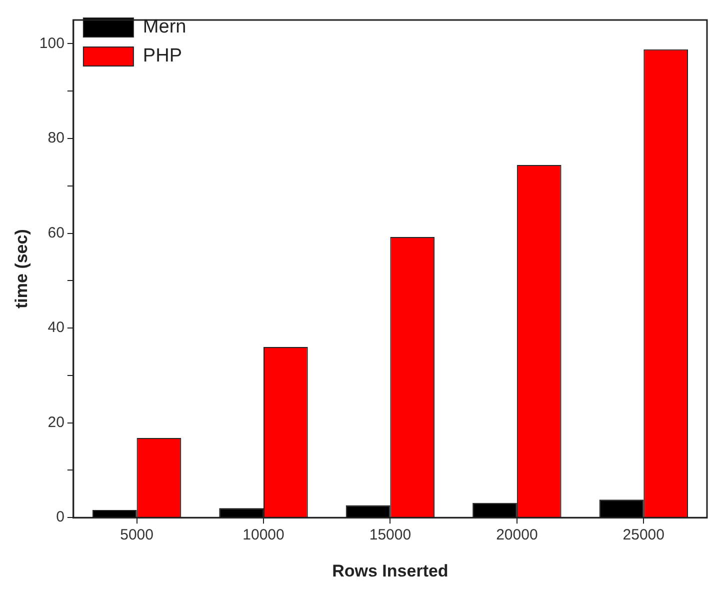 Image resolution: width=711 pixels, height=594 pixels. Describe the element at coordinates (21, 268) in the screenshot. I see `y-axis-title: time (sec)` at that location.